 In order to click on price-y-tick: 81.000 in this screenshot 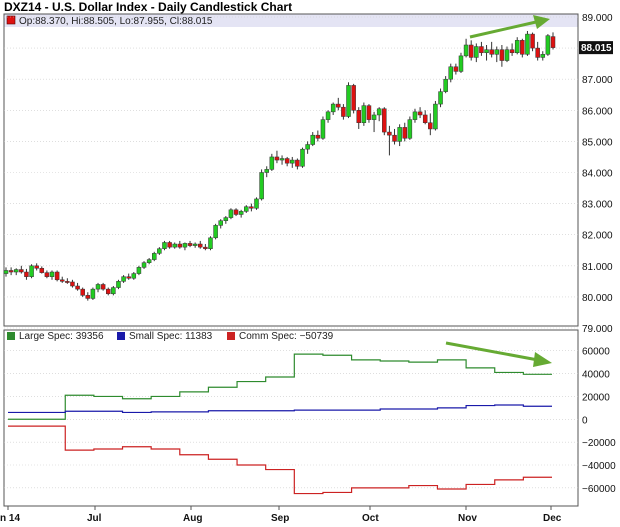, I will do `click(597, 267)`.